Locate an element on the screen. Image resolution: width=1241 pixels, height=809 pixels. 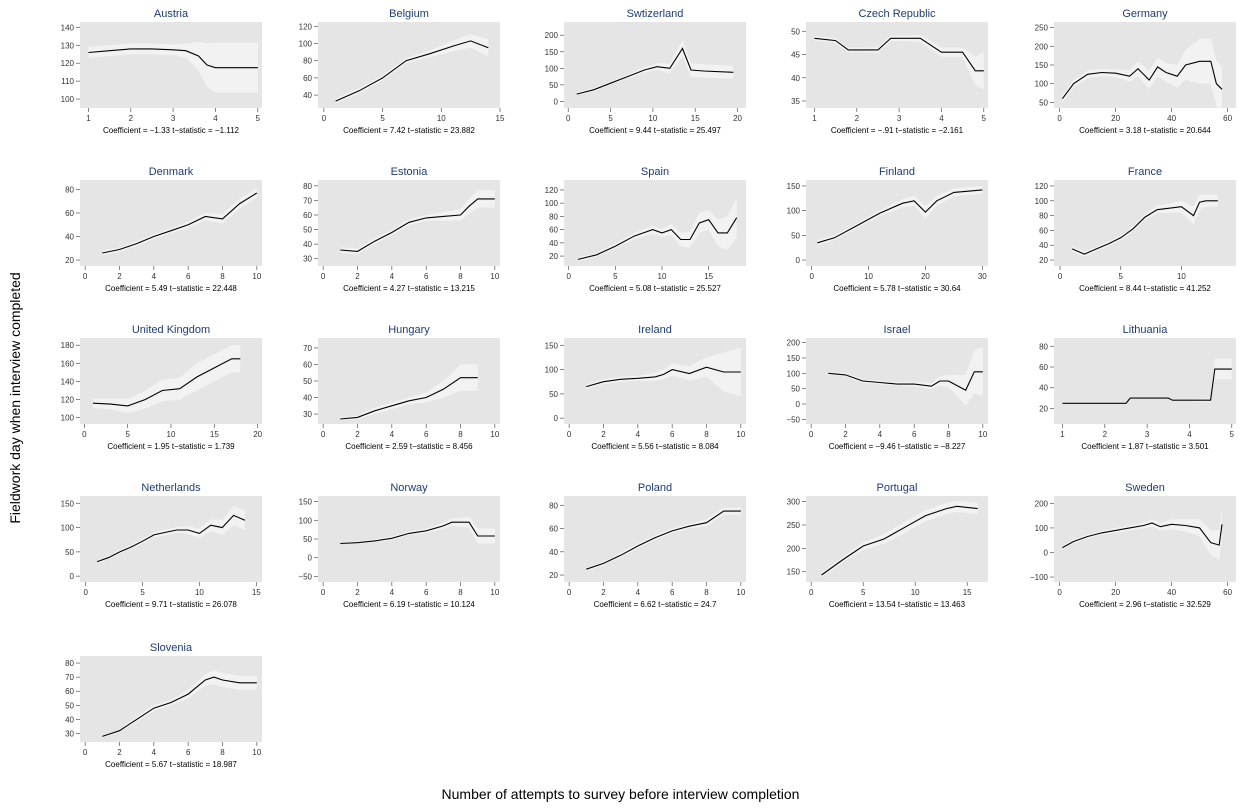
coefficient-caption: Coefficient = 5.08 t−statistic = 25.527 is located at coordinates (655, 288).